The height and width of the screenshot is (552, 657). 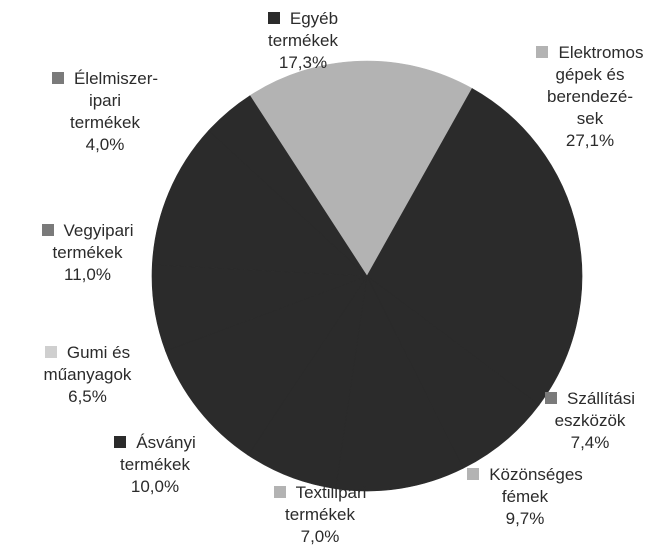 What do you see at coordinates (105, 144) in the screenshot?
I see `slice-value-8: 4,0%` at bounding box center [105, 144].